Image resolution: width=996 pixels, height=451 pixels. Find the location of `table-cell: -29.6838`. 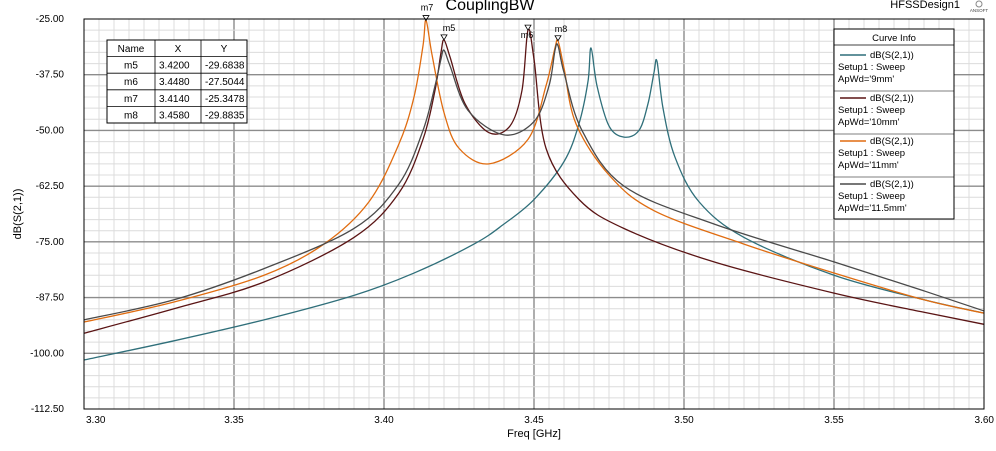

table-cell: -29.6838 is located at coordinates (225, 66).